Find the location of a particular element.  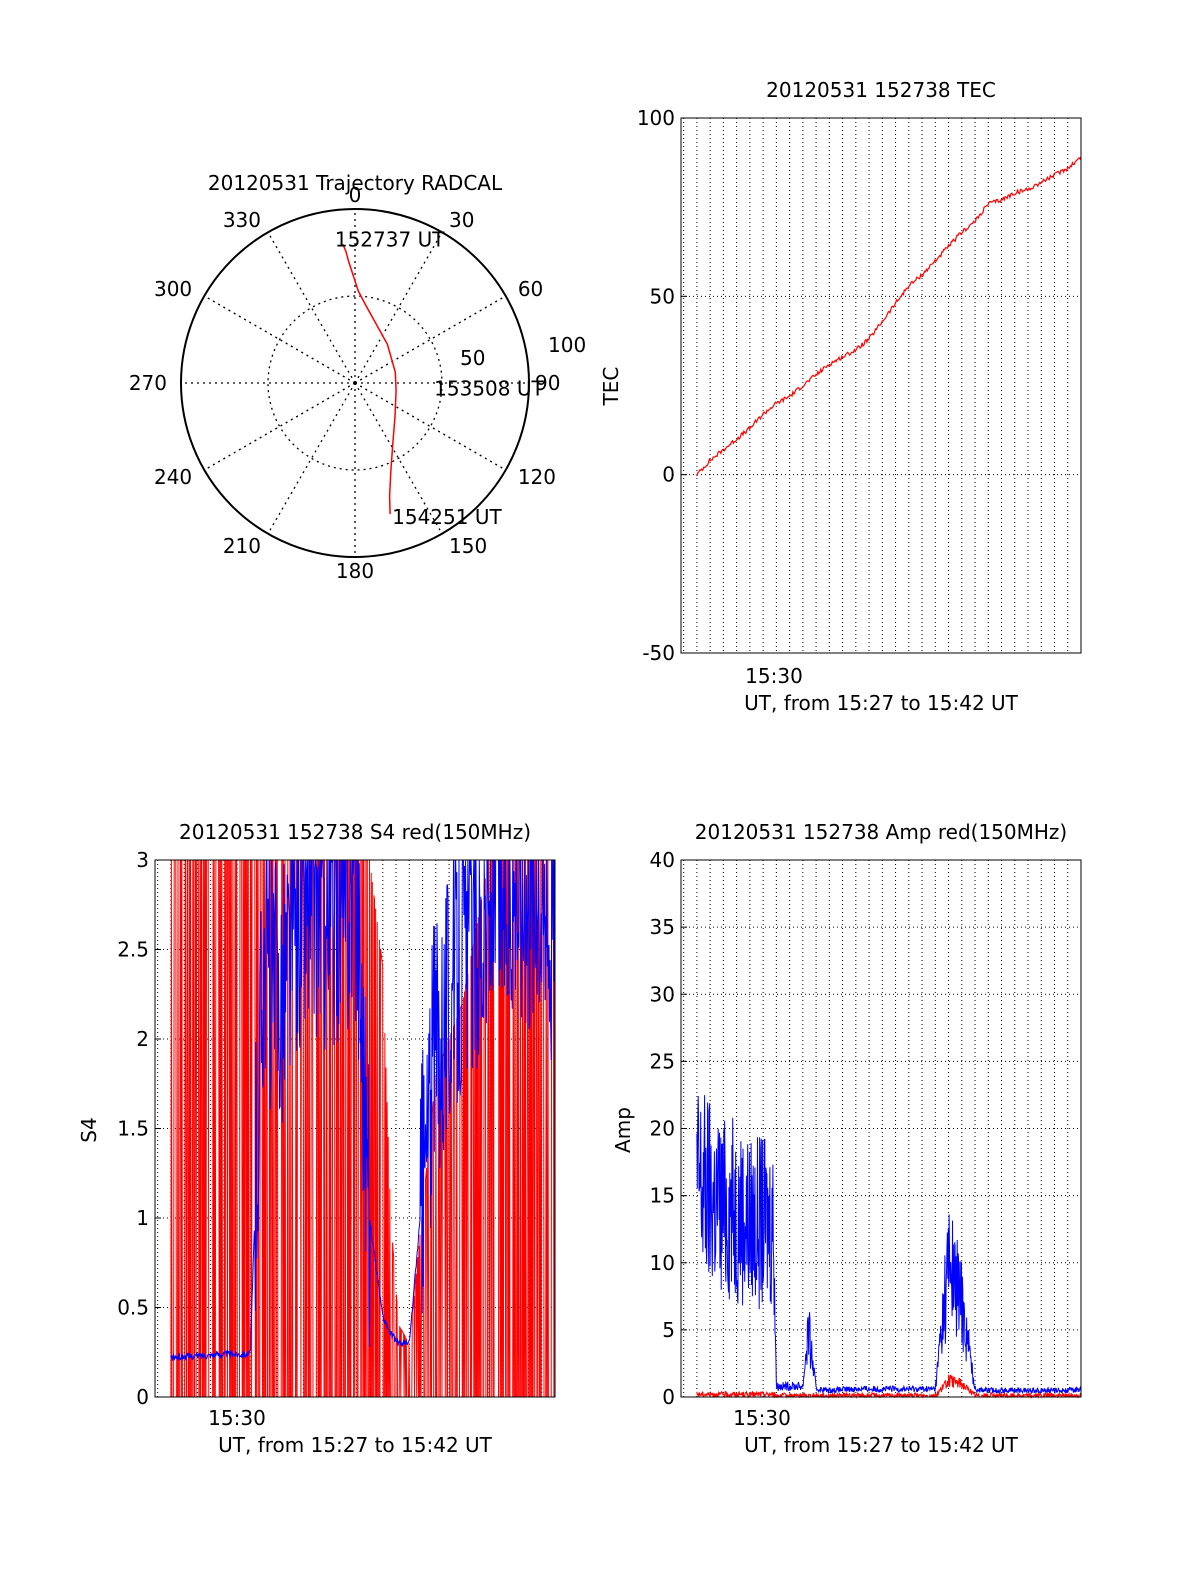

tec-series is located at coordinates (889, 316).